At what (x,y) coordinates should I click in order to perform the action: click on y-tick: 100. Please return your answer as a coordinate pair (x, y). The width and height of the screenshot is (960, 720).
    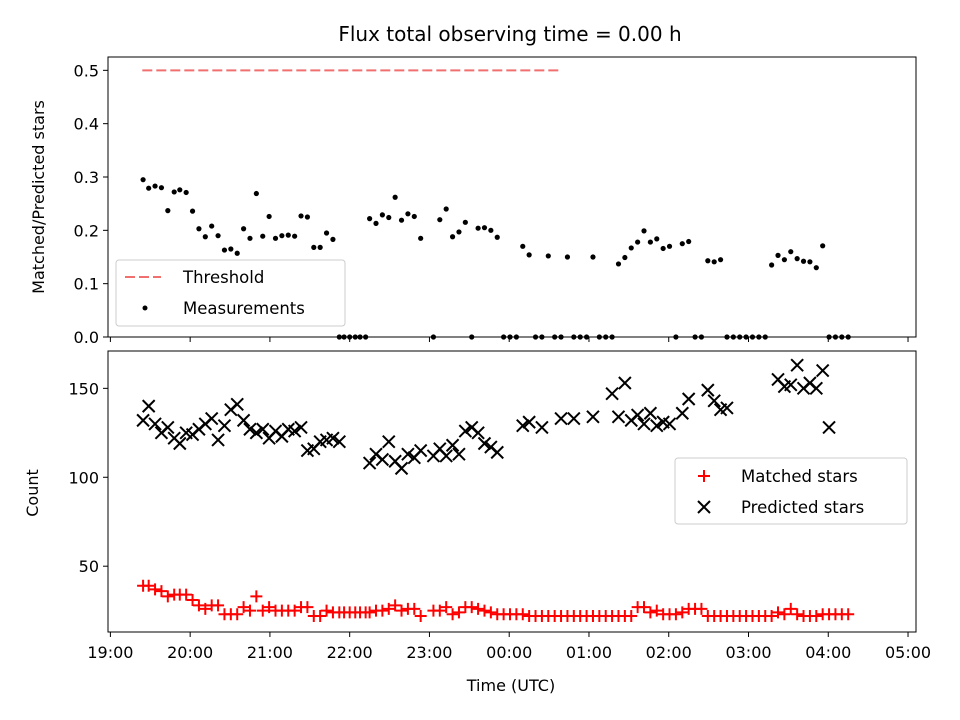
    Looking at the image, I should click on (88, 477).